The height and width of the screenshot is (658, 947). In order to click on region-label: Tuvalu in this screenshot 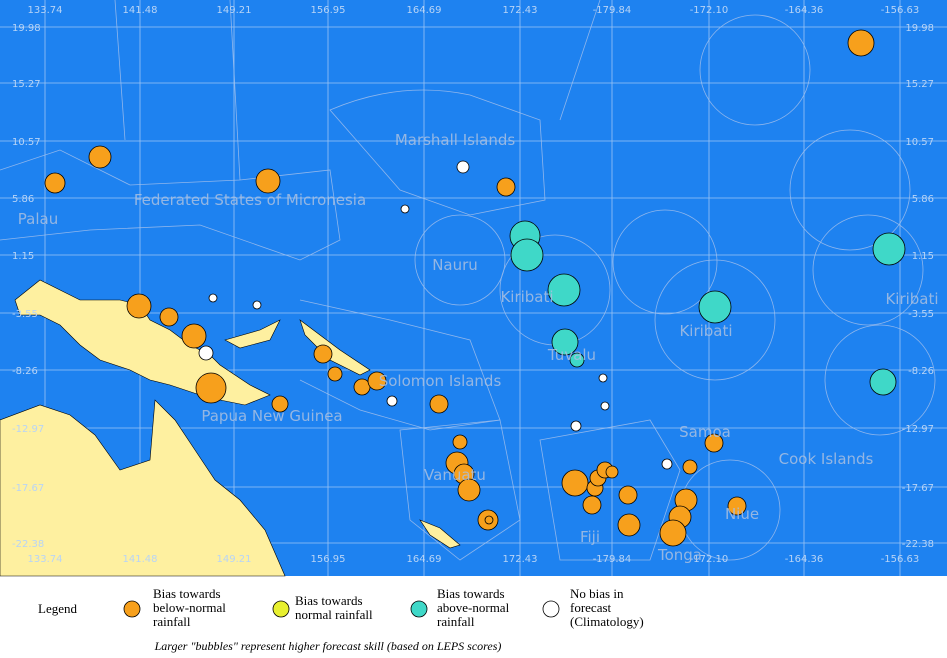, I will do `click(571, 355)`.